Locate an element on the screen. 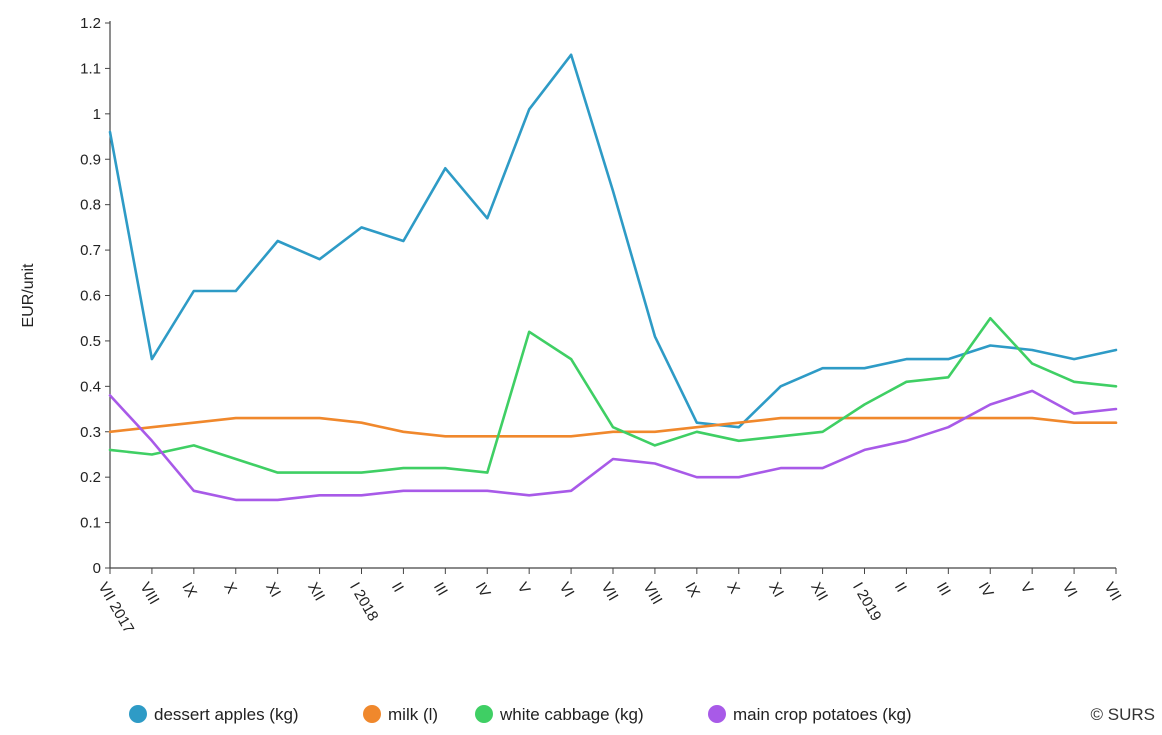  legend-label: white cabbage (kg) is located at coordinates (571, 714).